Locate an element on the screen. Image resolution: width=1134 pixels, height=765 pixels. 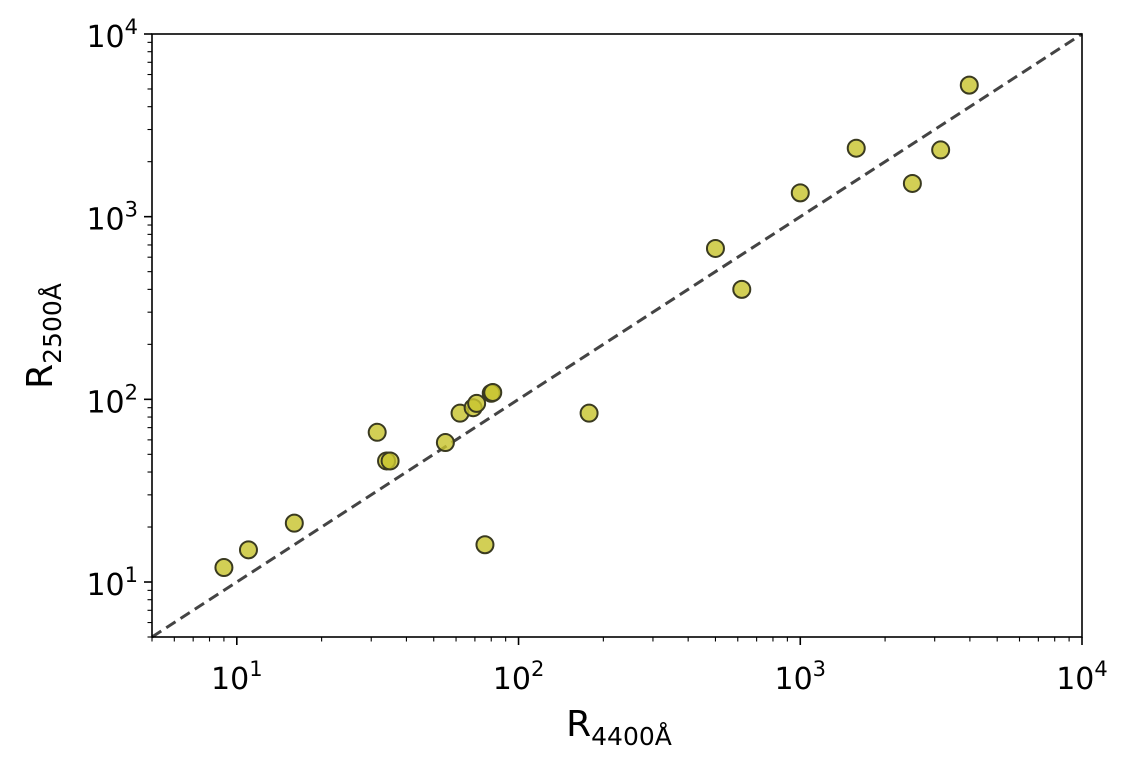
y-tick-label-exponent: 3 is located at coordinates (131, 210).